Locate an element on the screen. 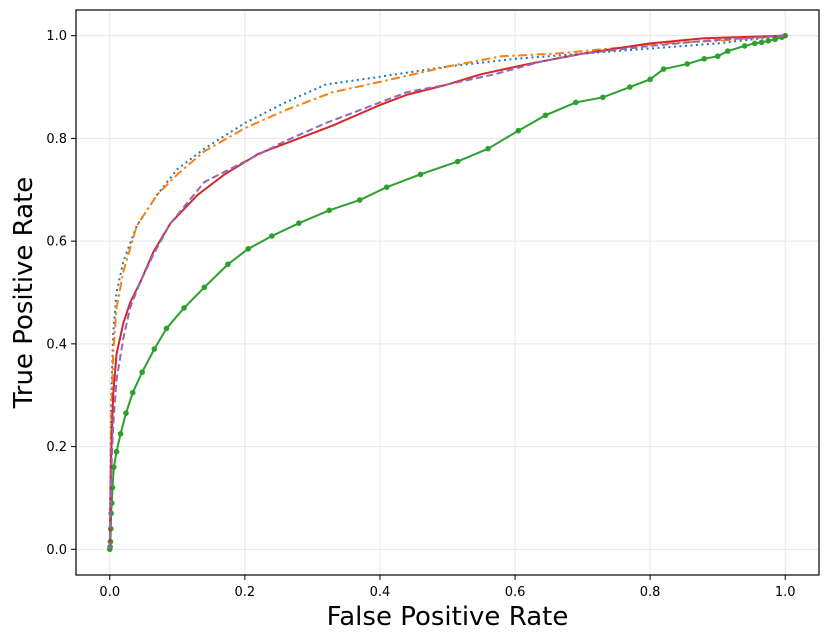  x-tick-label: 0.2 is located at coordinates (245, 592).